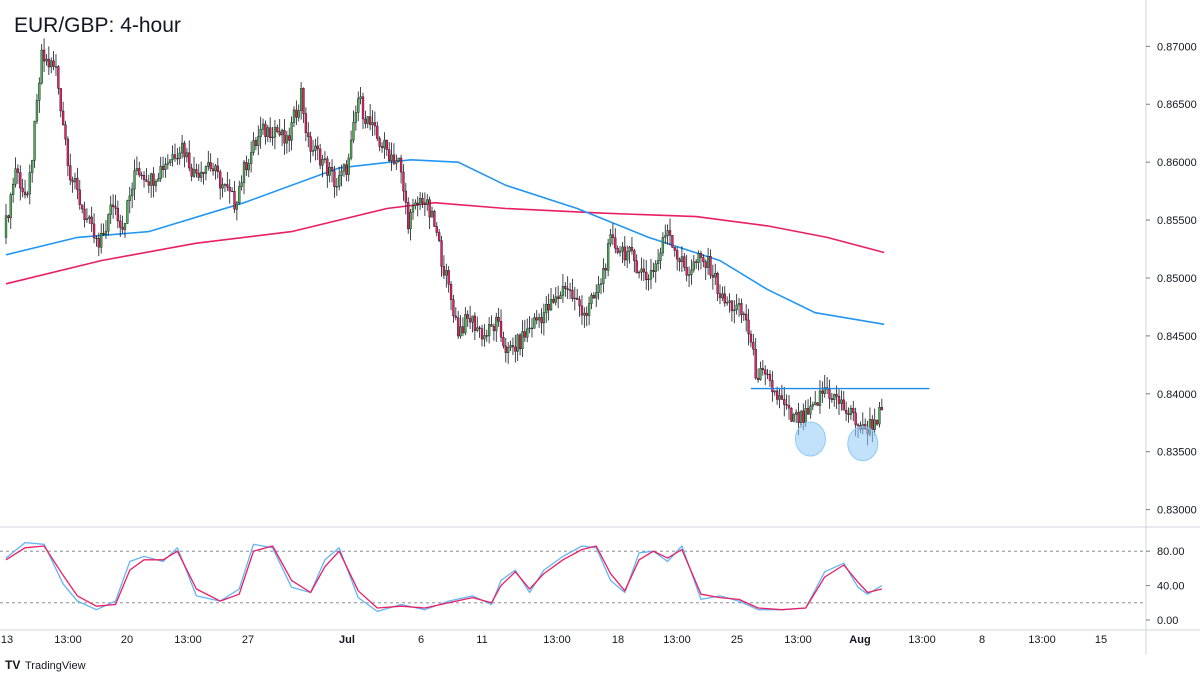 This screenshot has width=1200, height=675. Describe the element at coordinates (445, 243) in the screenshot. I see `ma-slow-line` at that location.